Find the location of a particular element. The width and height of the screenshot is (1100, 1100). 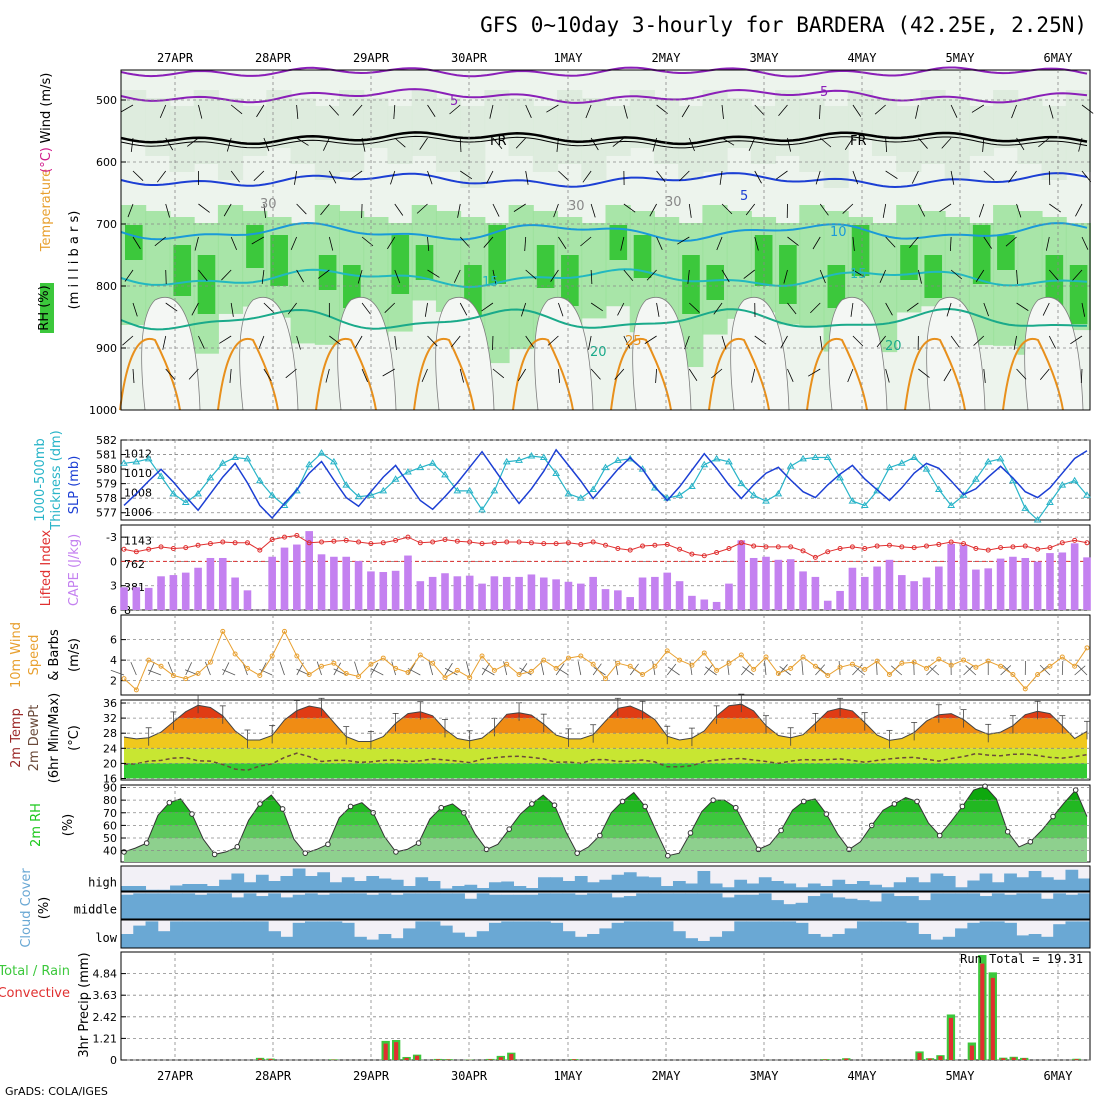

rh2m-axis-label-1: 2m RH is located at coordinates (36, 825).